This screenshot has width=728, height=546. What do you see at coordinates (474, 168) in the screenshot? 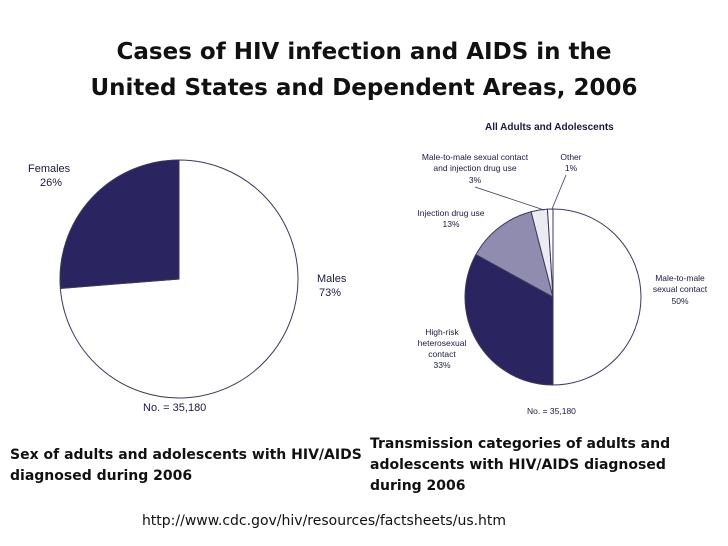
I see `msm-idu-label-line2: and injection drug use` at bounding box center [474, 168].